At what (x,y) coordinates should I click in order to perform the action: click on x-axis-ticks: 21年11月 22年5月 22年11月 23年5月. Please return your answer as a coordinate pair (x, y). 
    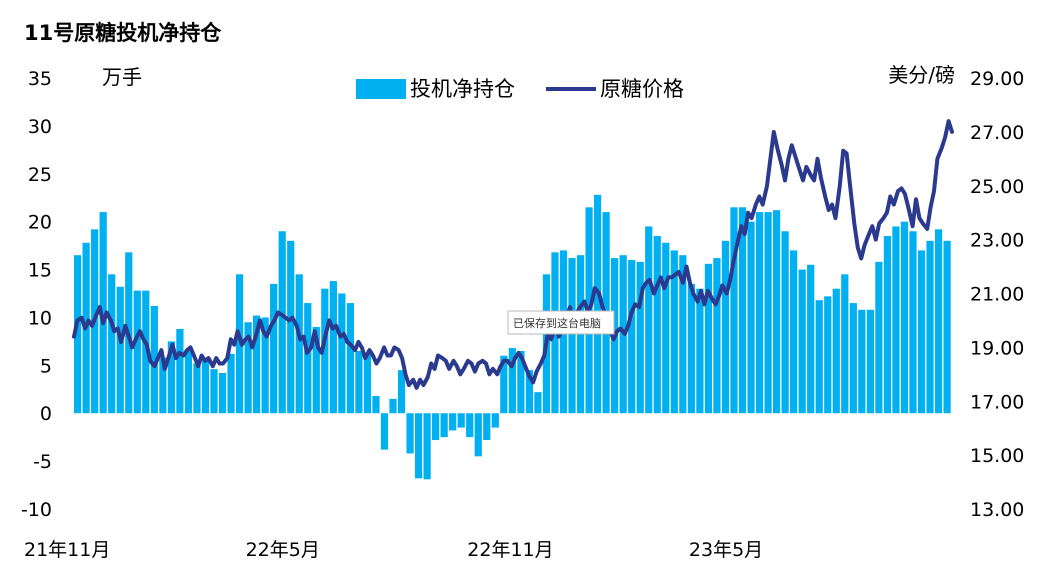
    Looking at the image, I should click on (393, 550).